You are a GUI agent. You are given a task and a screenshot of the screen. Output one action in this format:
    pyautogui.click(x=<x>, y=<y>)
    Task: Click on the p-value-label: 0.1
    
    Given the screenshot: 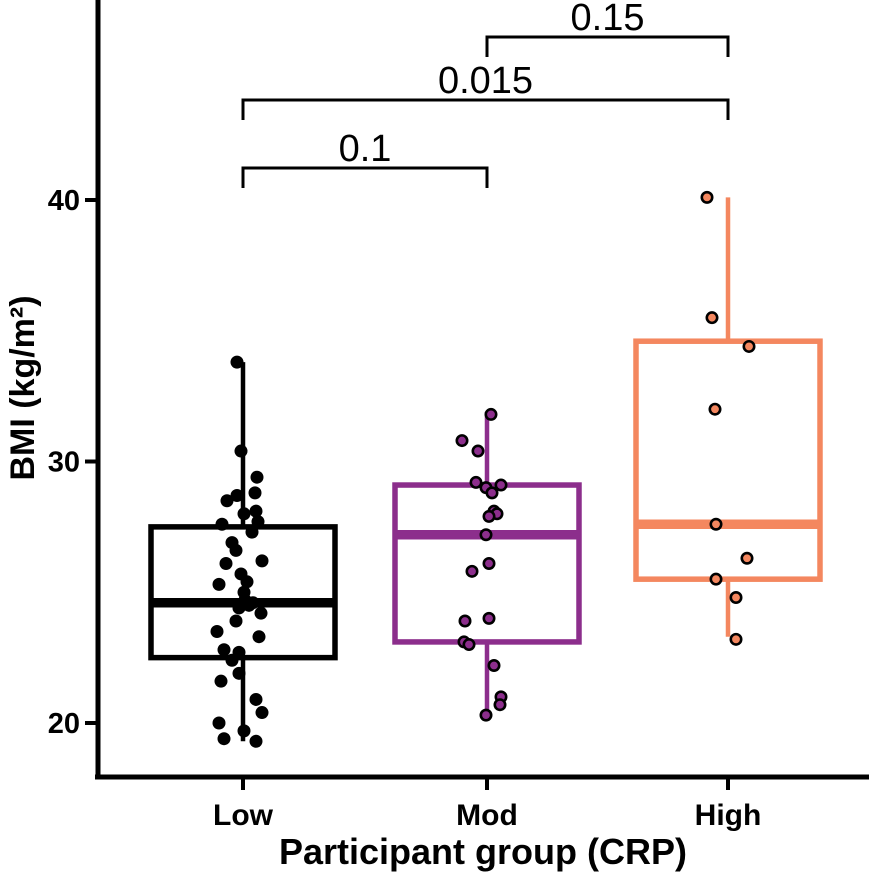 What is the action you would take?
    pyautogui.click(x=365, y=149)
    